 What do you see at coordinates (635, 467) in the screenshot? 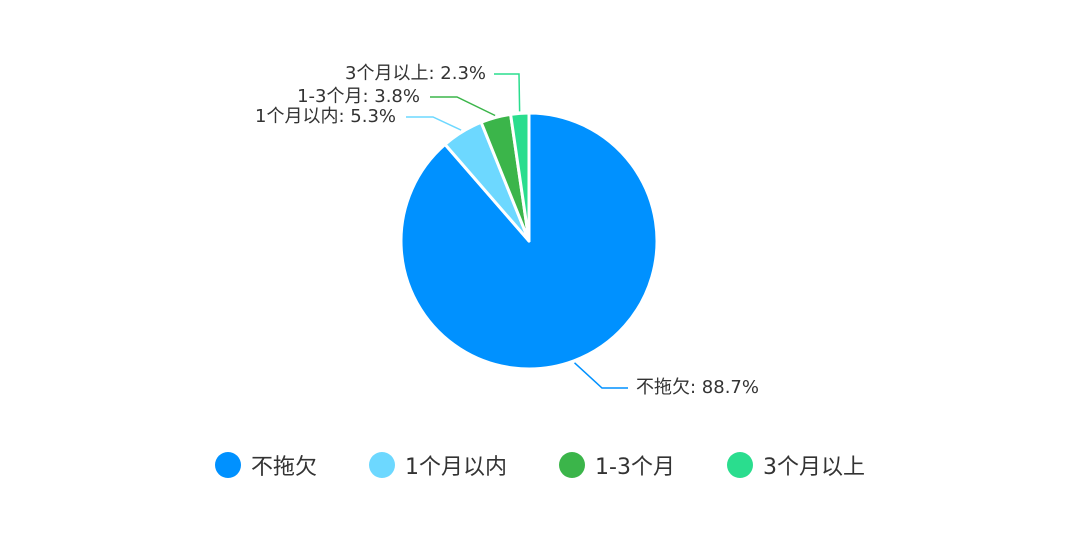
I see `legend-label-2: 1-3个月` at bounding box center [635, 467].